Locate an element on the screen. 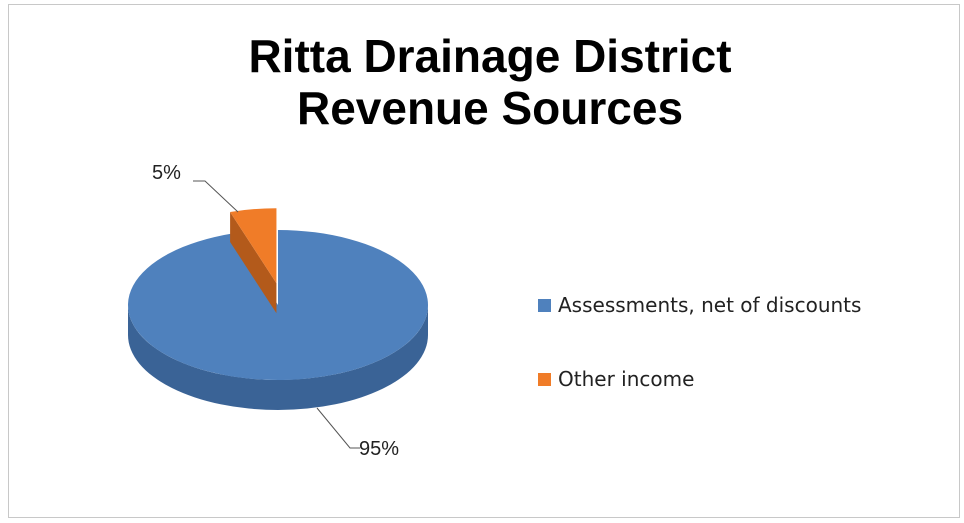 The height and width of the screenshot is (523, 964). pie-slice-other-income is located at coordinates (253, 261).